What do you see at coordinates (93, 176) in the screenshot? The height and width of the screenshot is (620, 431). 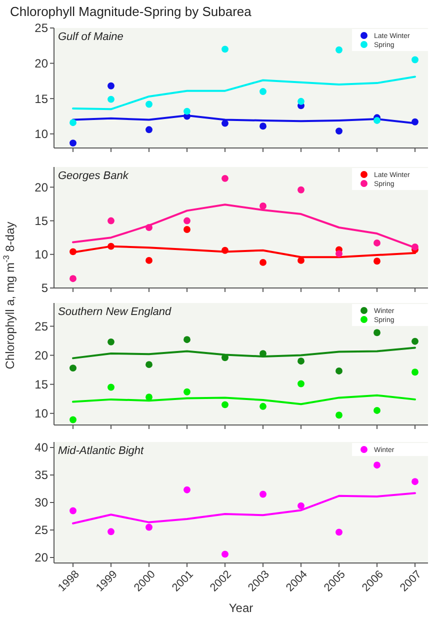 I see `annotation: Georges Bank` at bounding box center [93, 176].